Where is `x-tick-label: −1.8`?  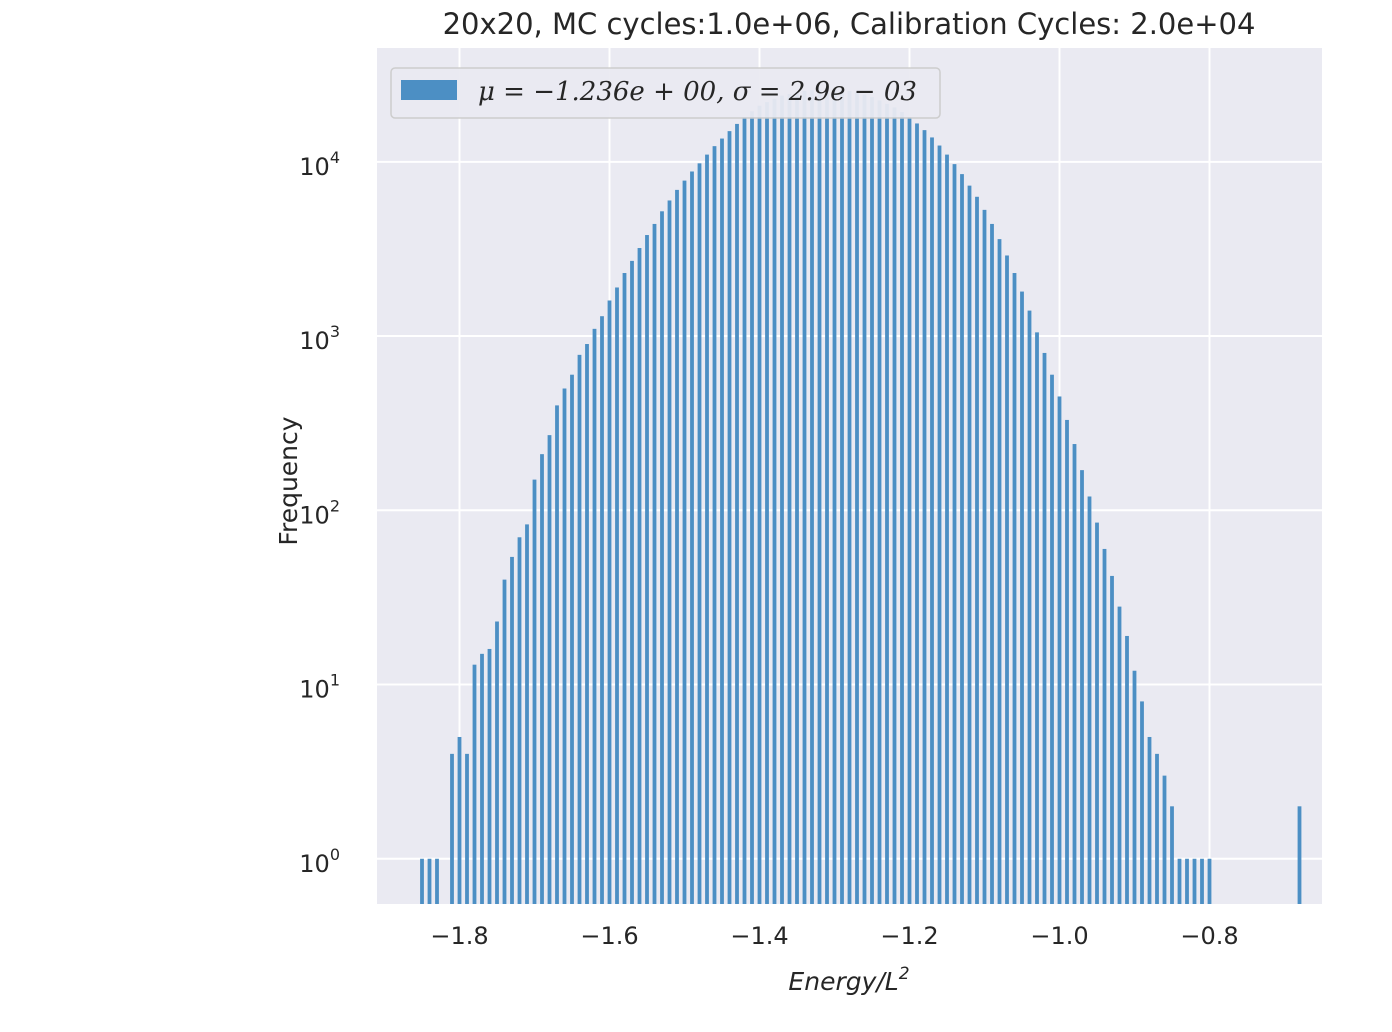
x-tick-label: −1.8 is located at coordinates (459, 936).